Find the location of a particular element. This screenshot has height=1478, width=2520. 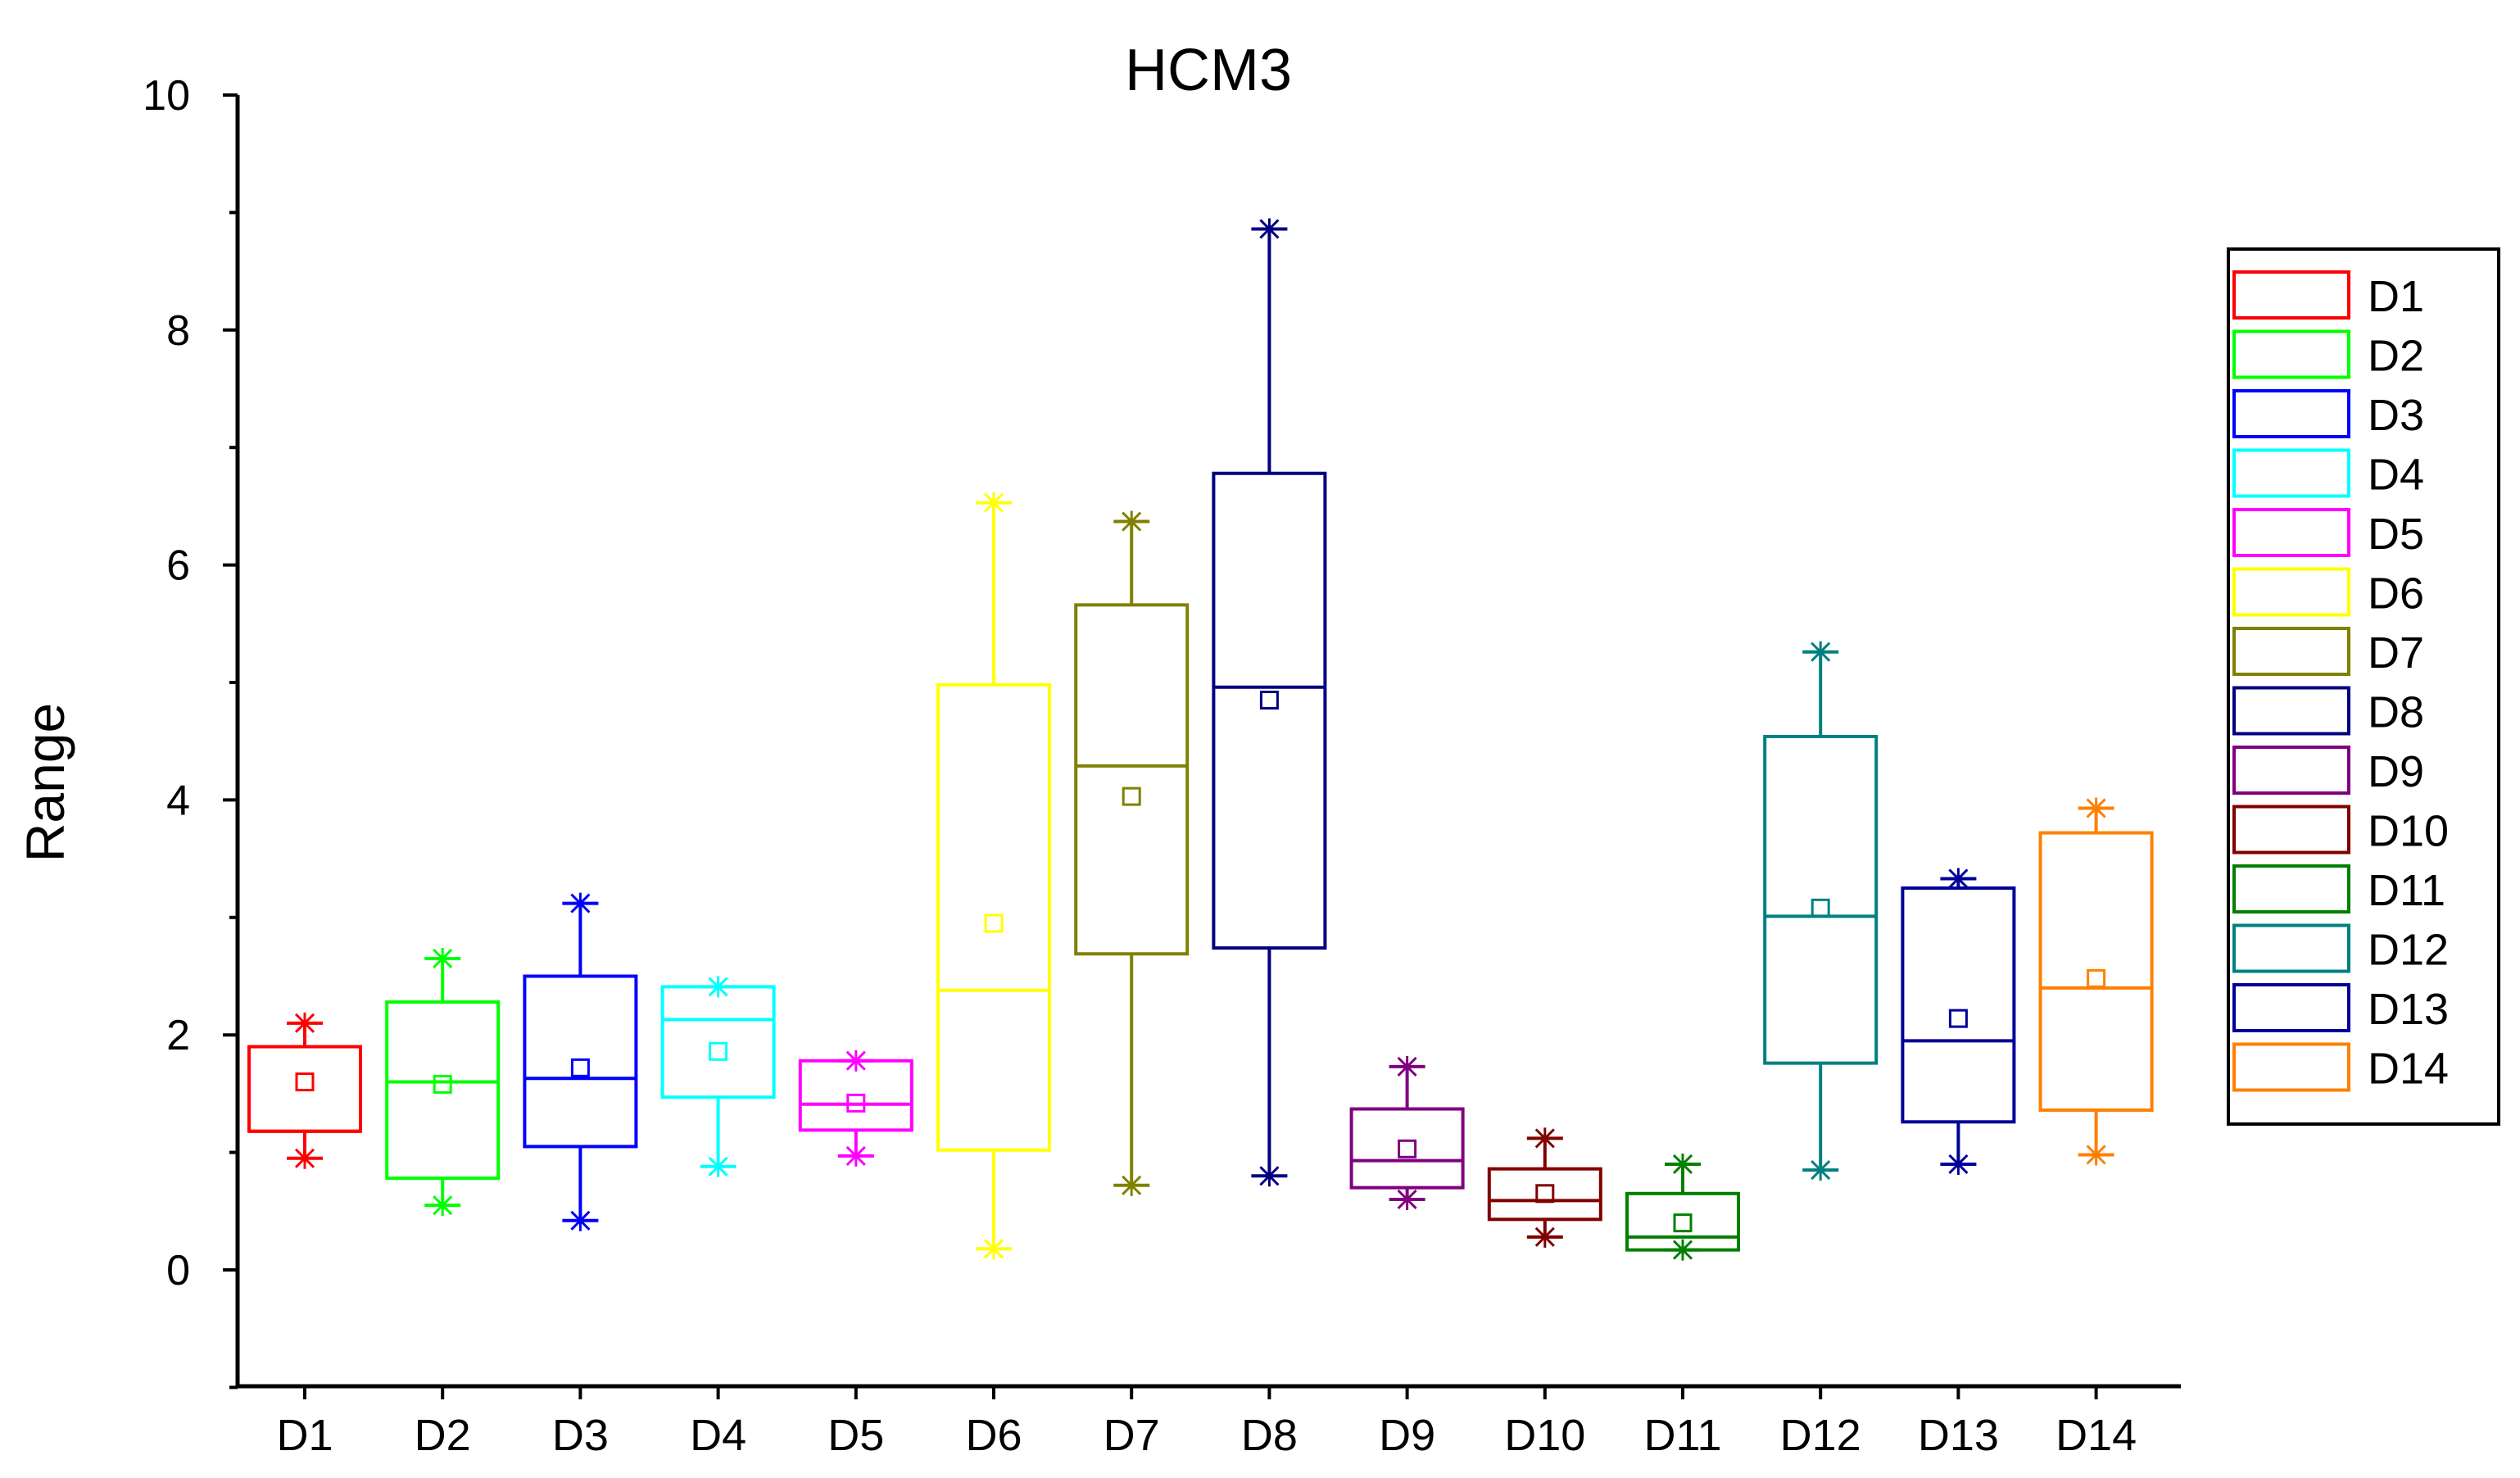

y-tick-label: 2 is located at coordinates (178, 1035).